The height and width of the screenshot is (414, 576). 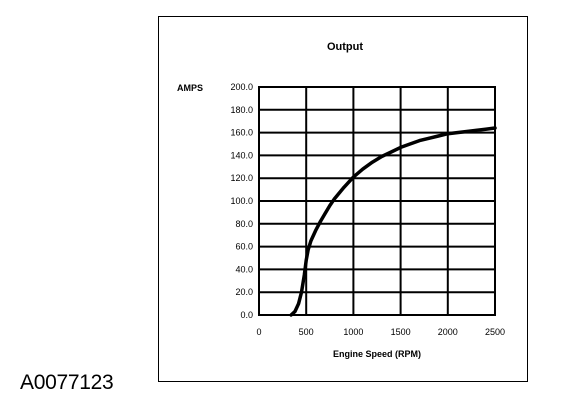 What do you see at coordinates (353, 332) in the screenshot?
I see `x-tick-label: 1000` at bounding box center [353, 332].